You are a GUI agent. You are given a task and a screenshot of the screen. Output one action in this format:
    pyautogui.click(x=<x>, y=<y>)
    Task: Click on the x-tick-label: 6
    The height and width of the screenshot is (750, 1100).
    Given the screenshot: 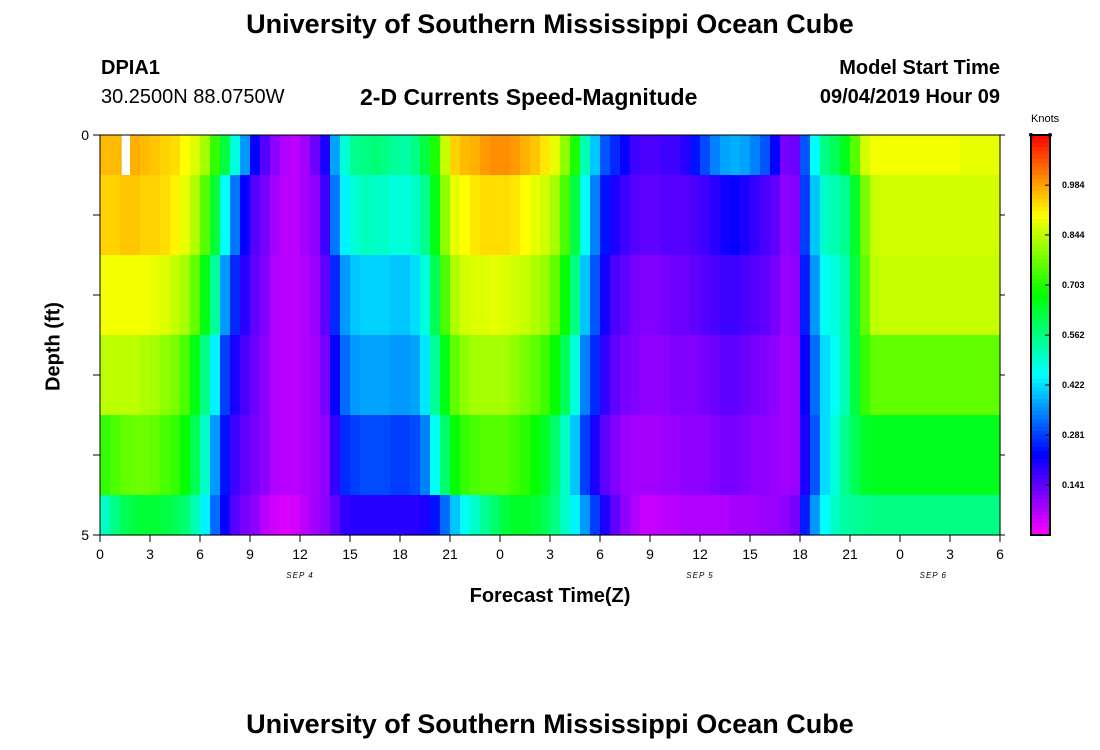 What is the action you would take?
    pyautogui.click(x=600, y=554)
    